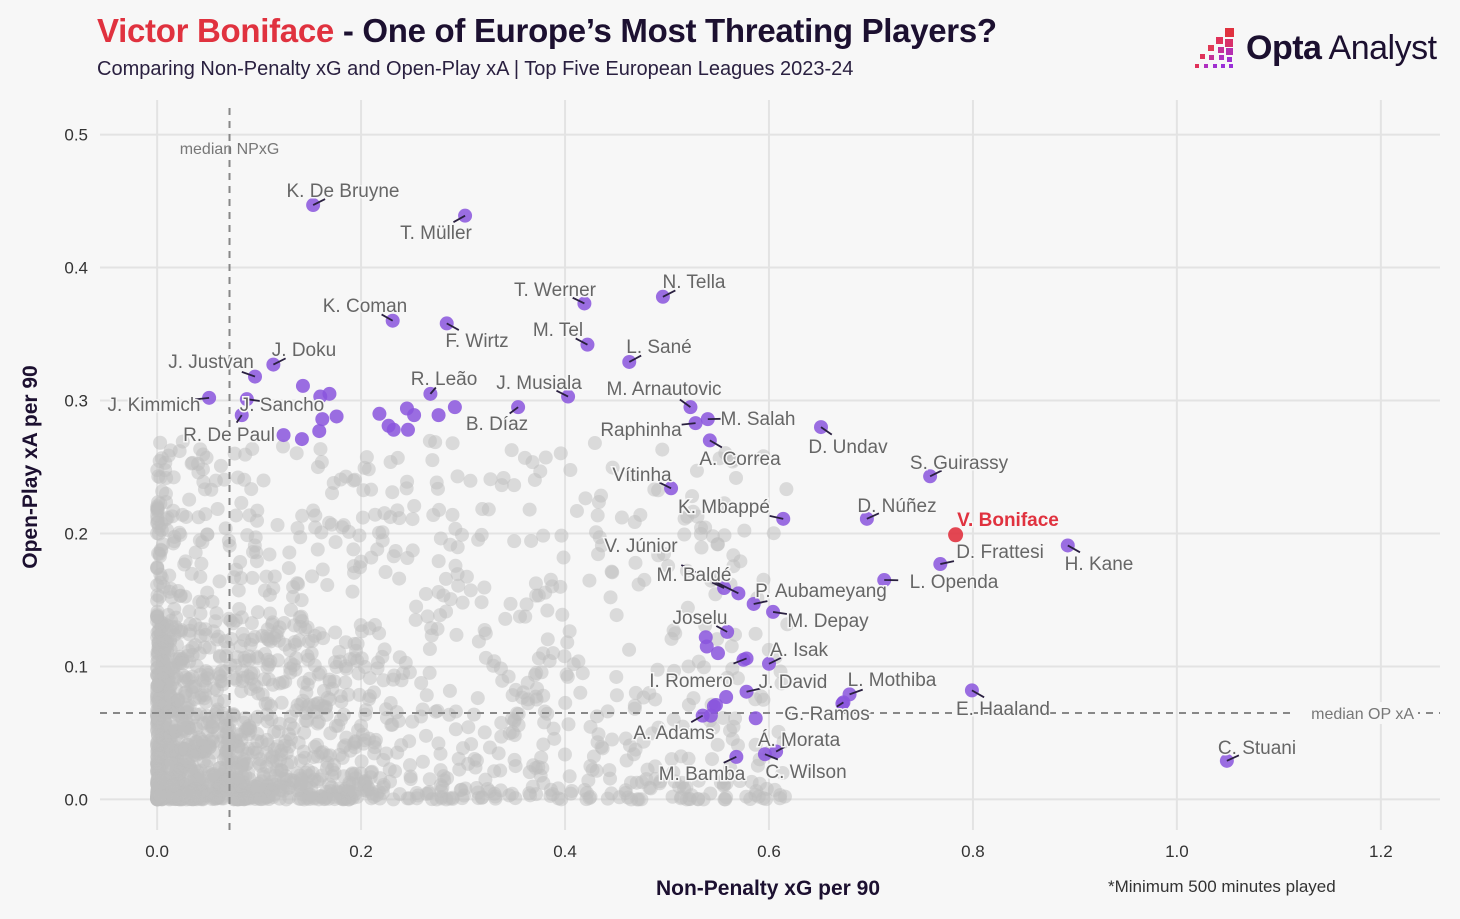 This screenshot has height=919, width=1460. Describe the element at coordinates (1177, 851) in the screenshot. I see `x-tick-label: 1.0` at that location.